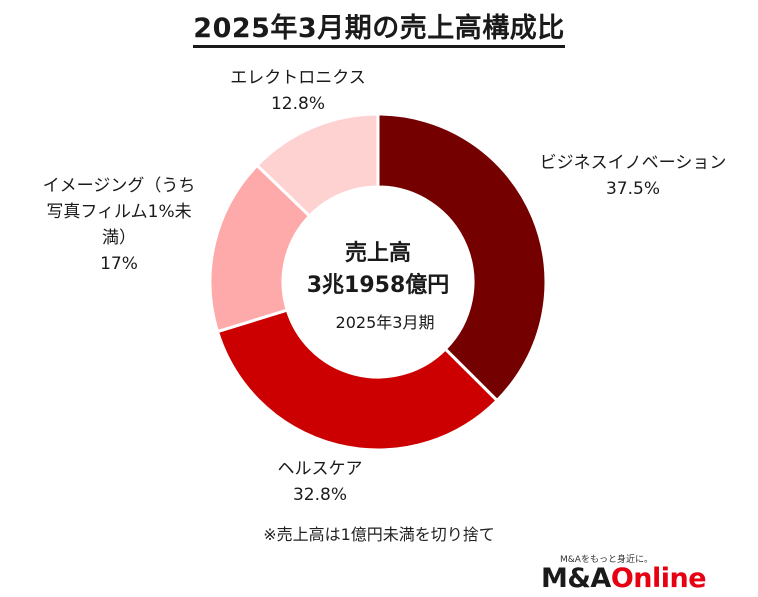 The width and height of the screenshot is (758, 597). Describe the element at coordinates (118, 212) in the screenshot. I see `slice-label-imaging-line-2: 写真フィルム1%未` at that location.